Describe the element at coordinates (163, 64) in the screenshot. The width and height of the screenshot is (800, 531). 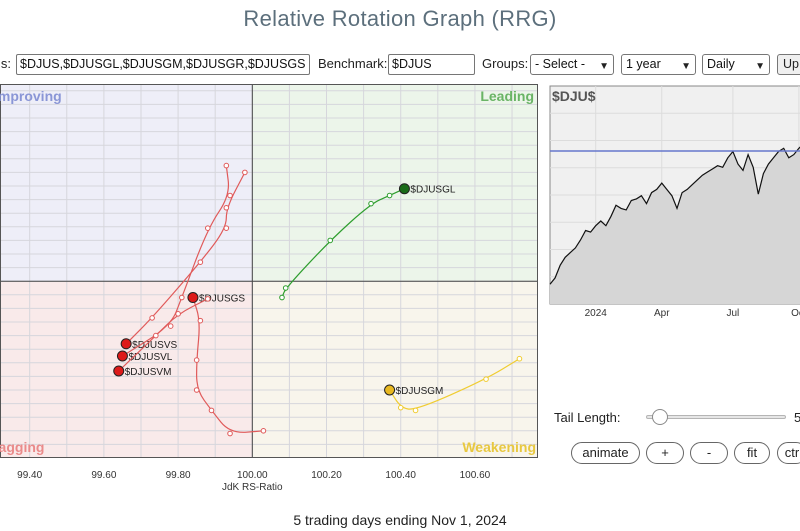
I see `symbols-input: $DJUS,$DJUSGL,$DJUSGM,$DJUSGR,$DJUSGS` at that location.